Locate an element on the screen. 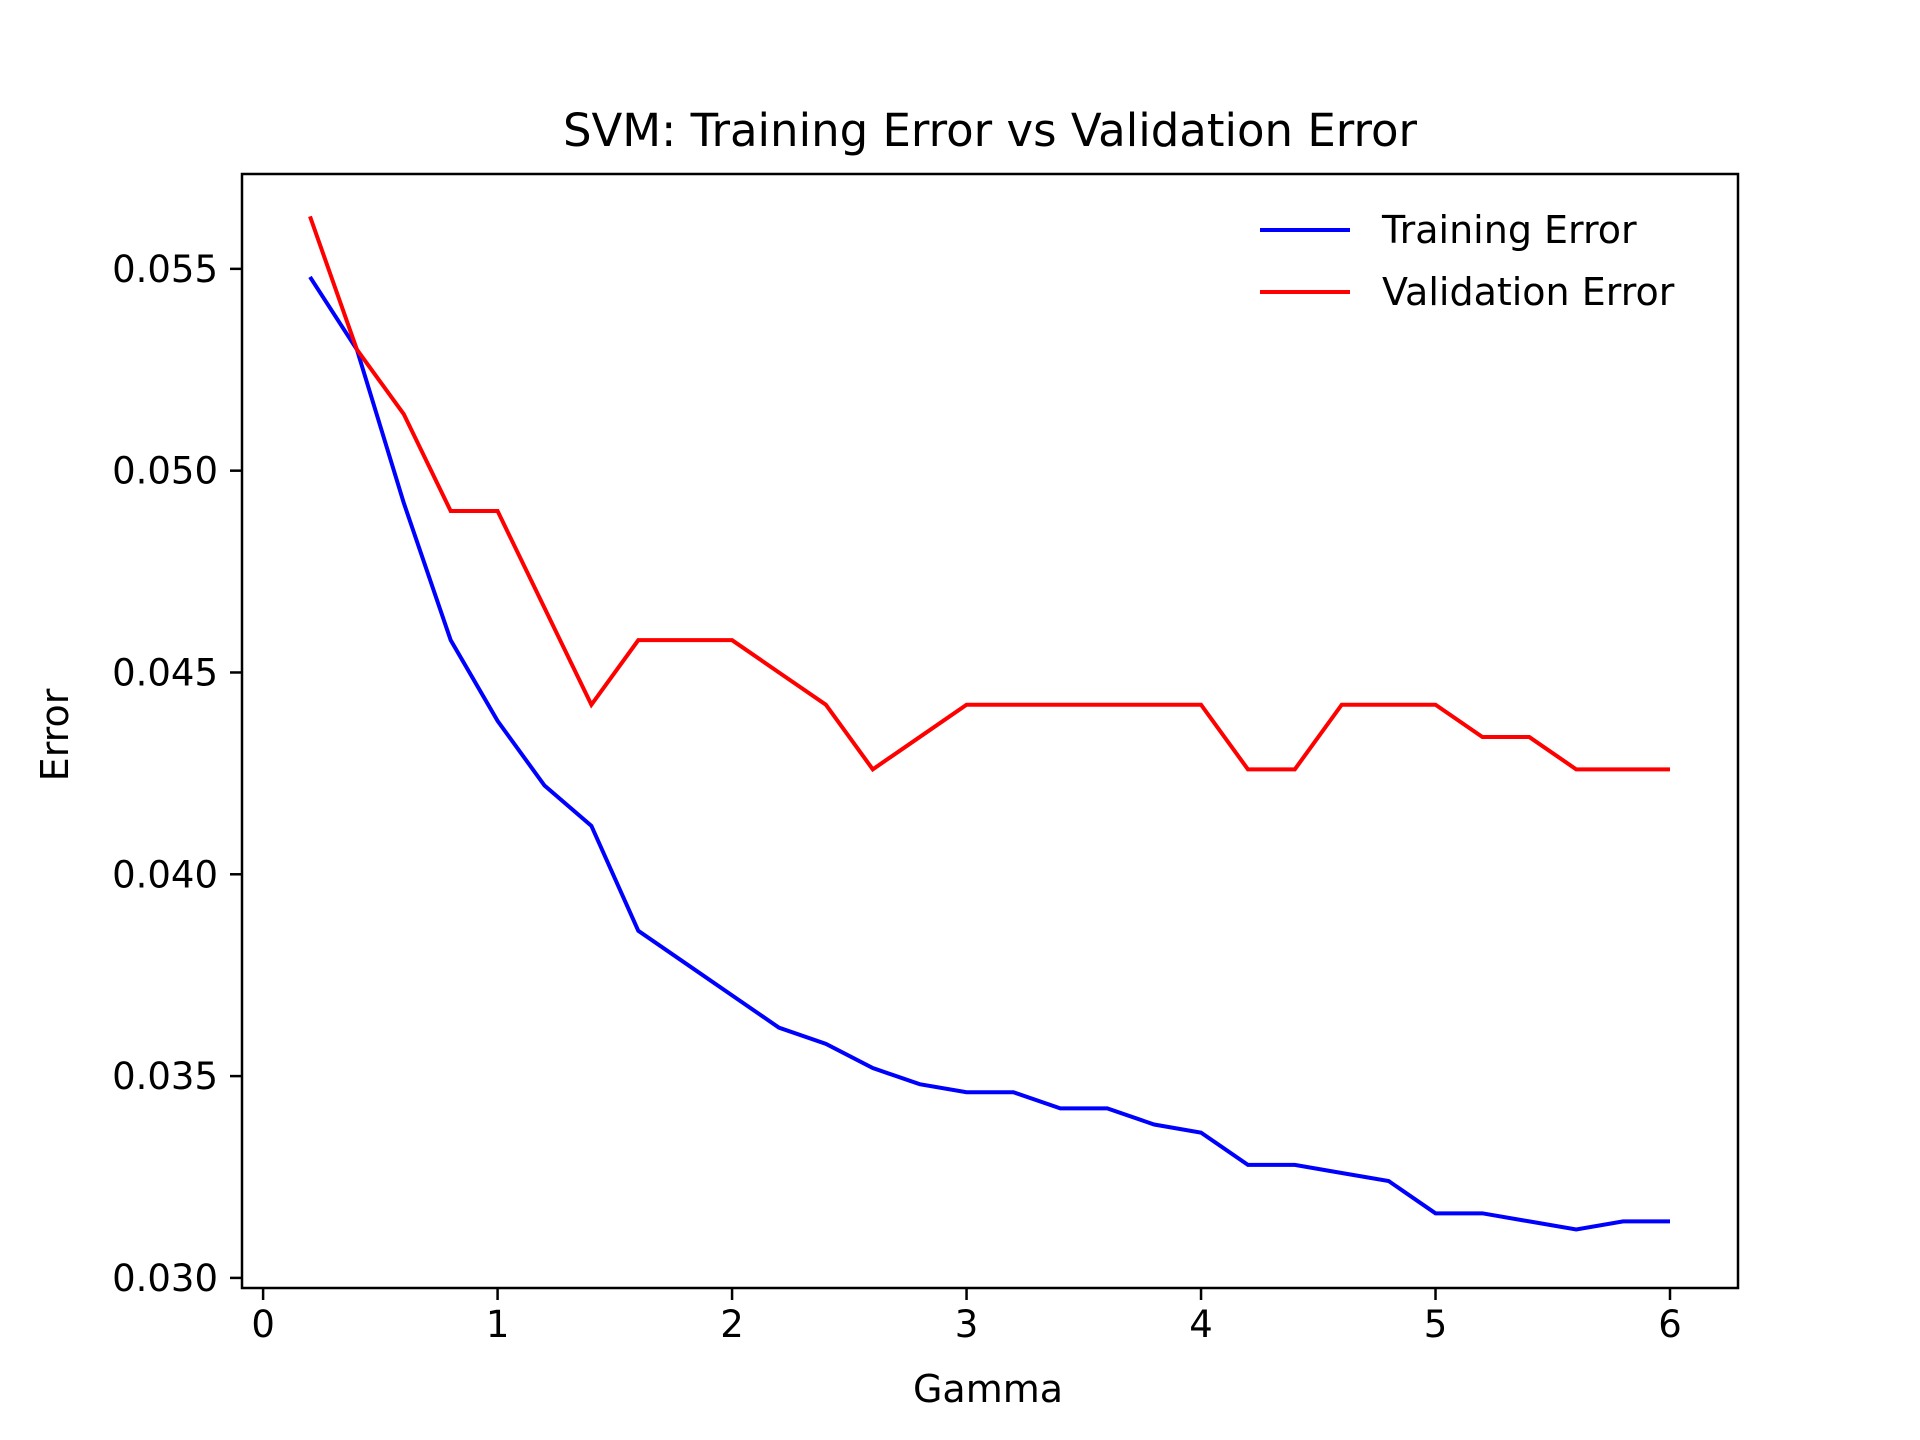 This screenshot has height=1440, width=1920. x-tick-label: 0 is located at coordinates (263, 1324).